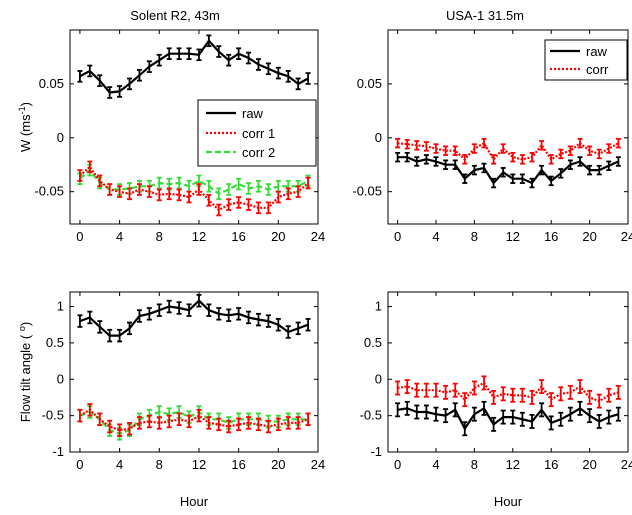 The height and width of the screenshot is (515, 632). I want to click on legend-label-corr2: corr 2, so click(258, 152).